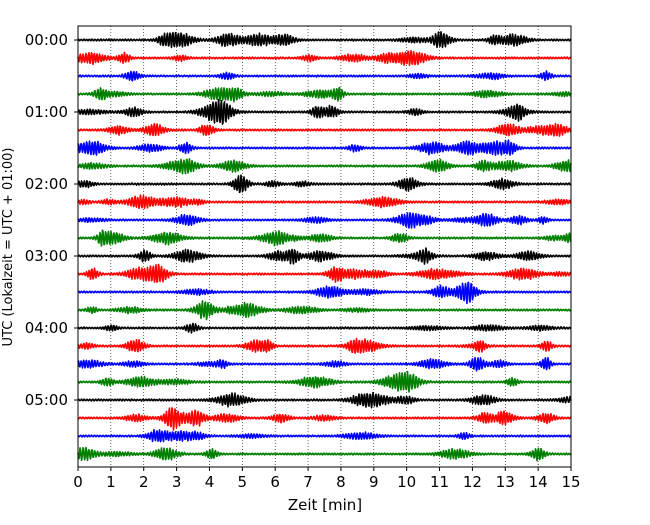 The height and width of the screenshot is (525, 650). What do you see at coordinates (46, 184) in the screenshot?
I see `y-tick-label: 02:00` at bounding box center [46, 184].